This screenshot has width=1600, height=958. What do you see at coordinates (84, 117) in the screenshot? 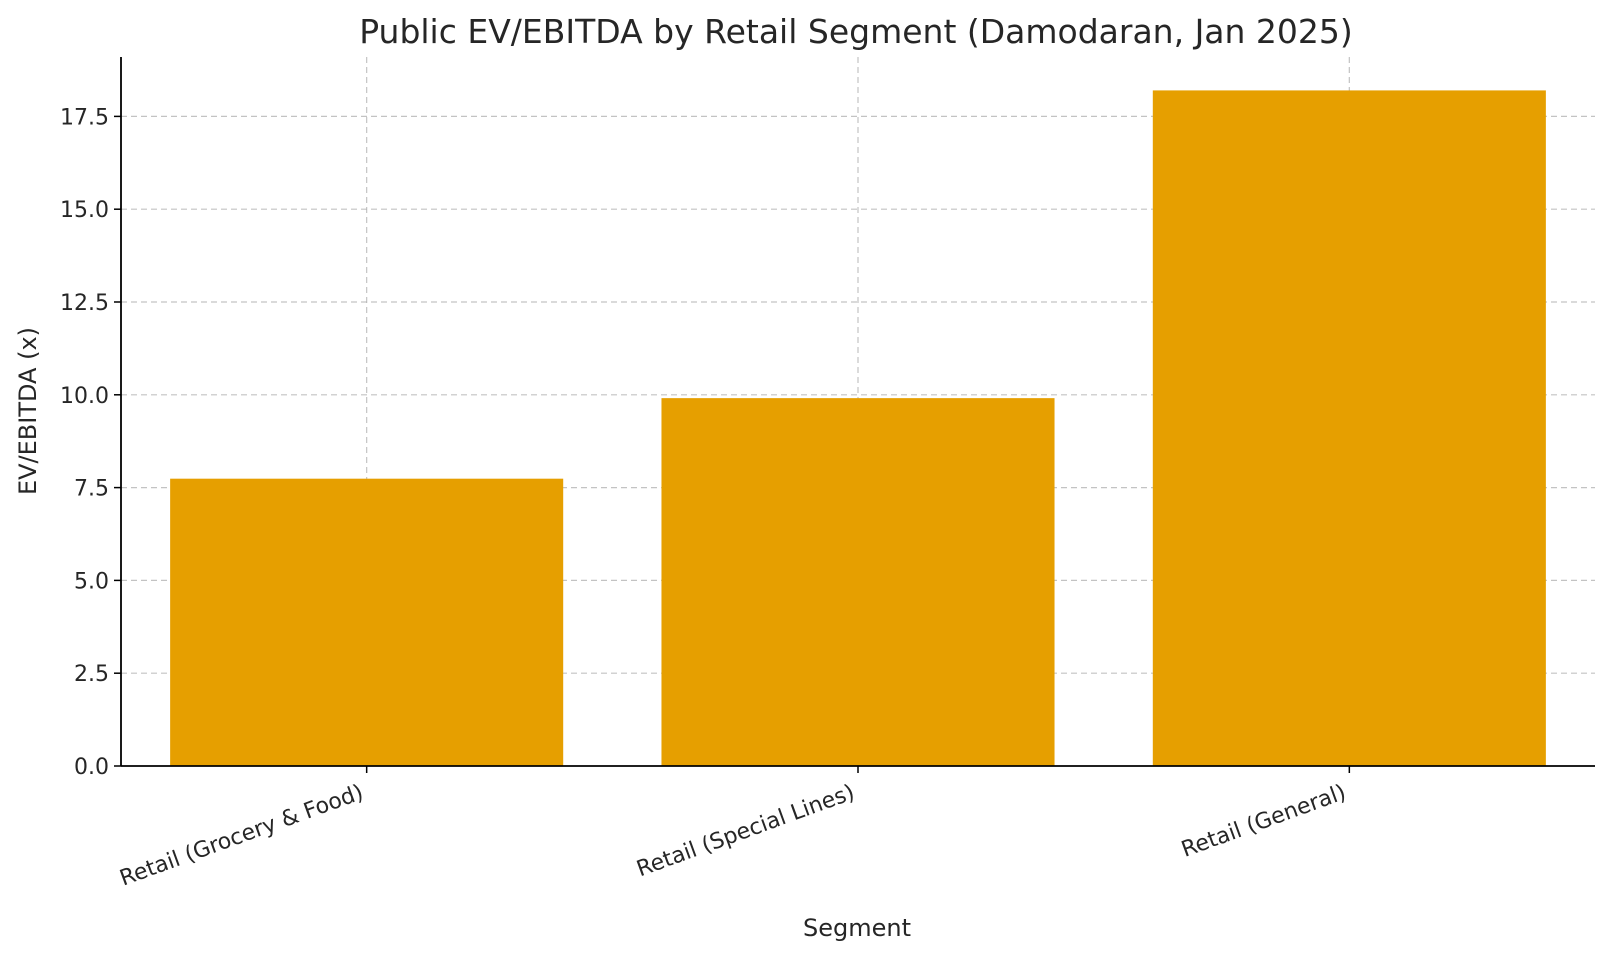
I see `y-tick-label: 17.5` at bounding box center [84, 117].